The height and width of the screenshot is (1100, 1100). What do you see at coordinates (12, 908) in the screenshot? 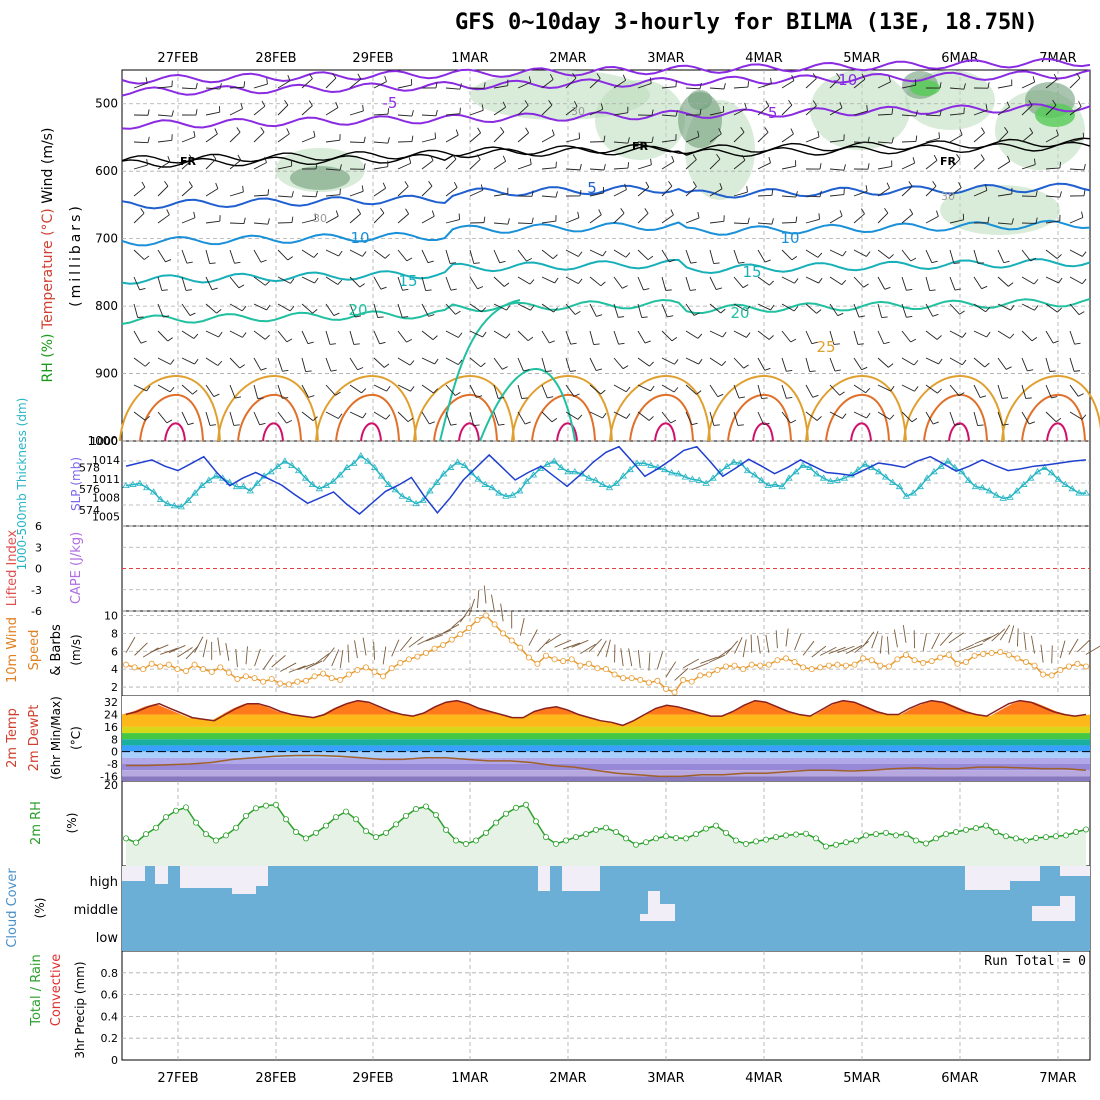
I see `cloud-ylabel-text: Cloud Cover` at bounding box center [12, 908].